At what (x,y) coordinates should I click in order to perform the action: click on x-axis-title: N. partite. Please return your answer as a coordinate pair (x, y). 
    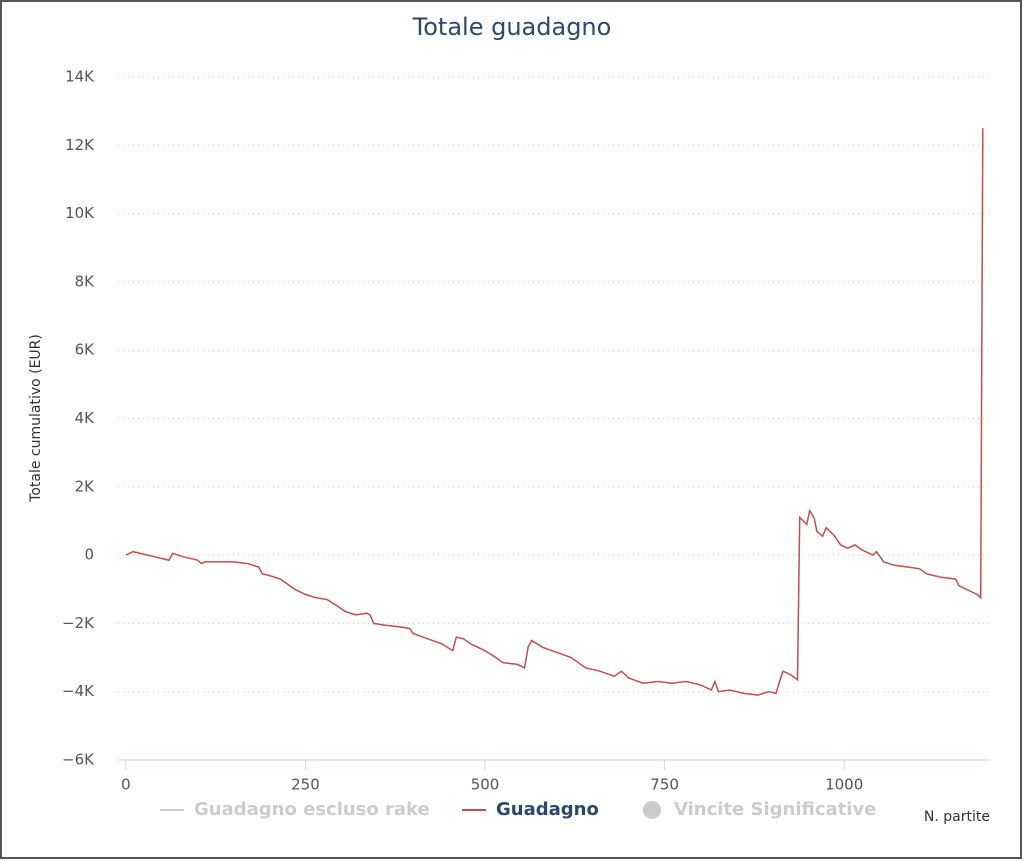
    Looking at the image, I should click on (957, 817).